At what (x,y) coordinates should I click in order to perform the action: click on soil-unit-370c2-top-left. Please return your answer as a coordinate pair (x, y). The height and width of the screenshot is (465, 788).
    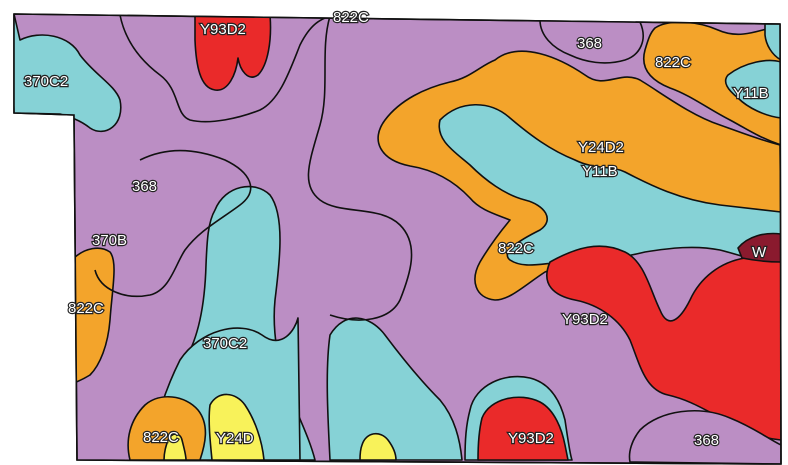
    Looking at the image, I should click on (68, 73).